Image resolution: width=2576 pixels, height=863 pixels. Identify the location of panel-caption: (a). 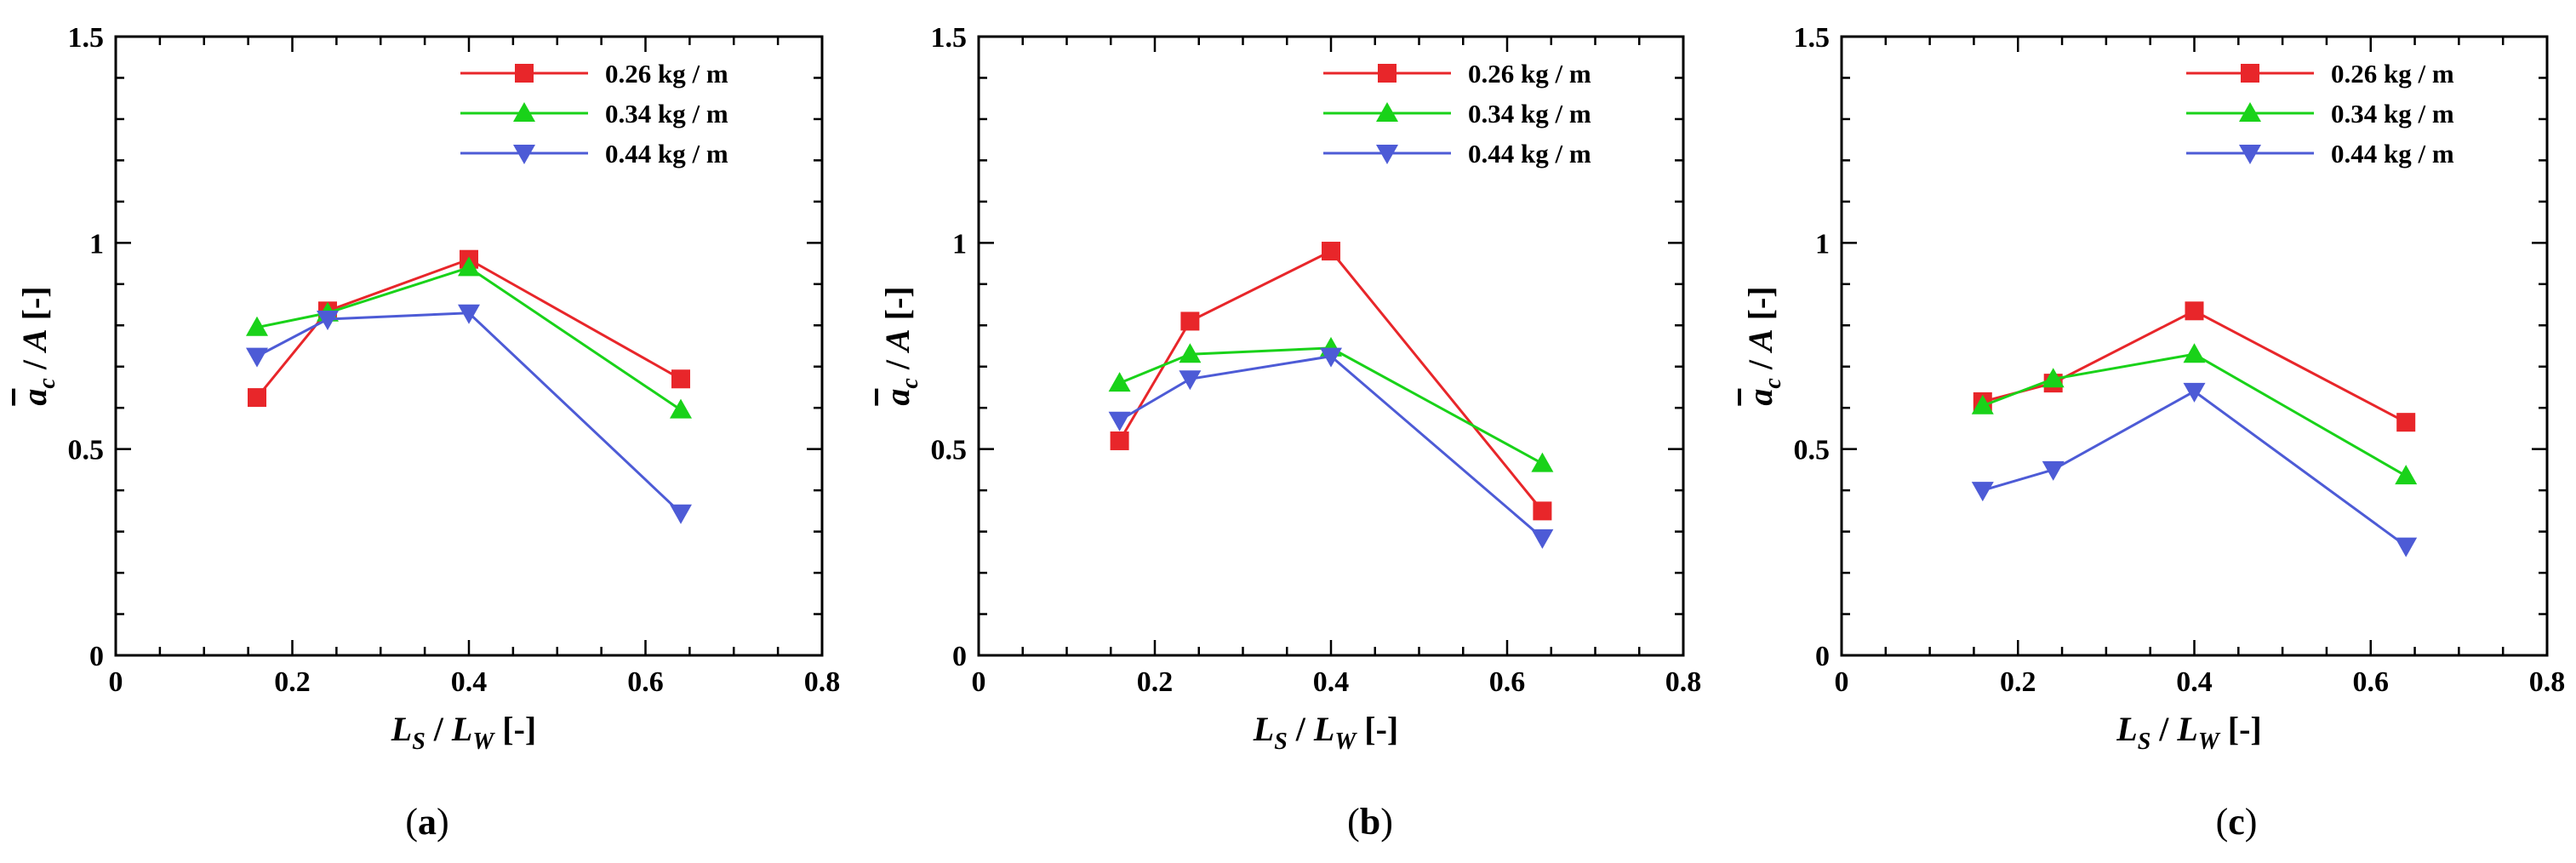
(426, 822).